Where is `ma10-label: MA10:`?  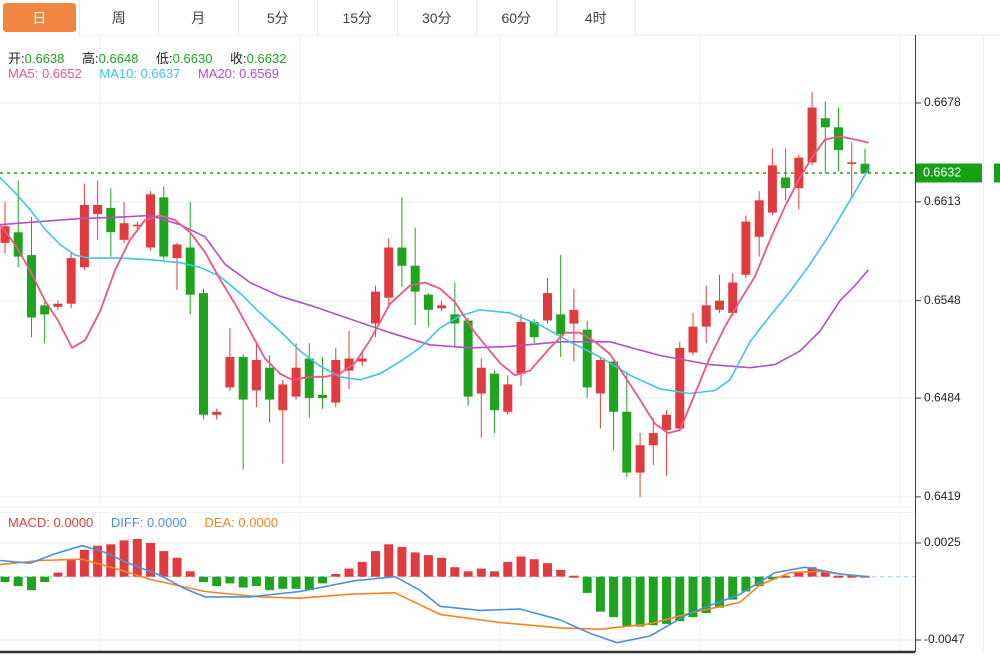 ma10-label: MA10: is located at coordinates (118, 73).